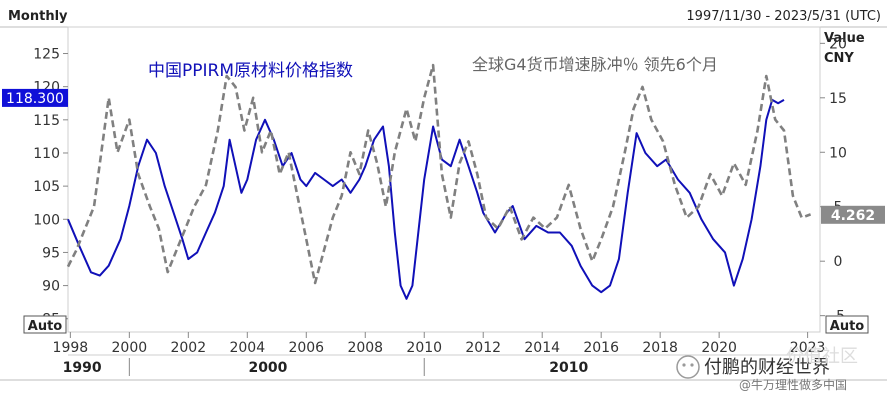  I want to click on right-auto-button: Auto, so click(847, 324).